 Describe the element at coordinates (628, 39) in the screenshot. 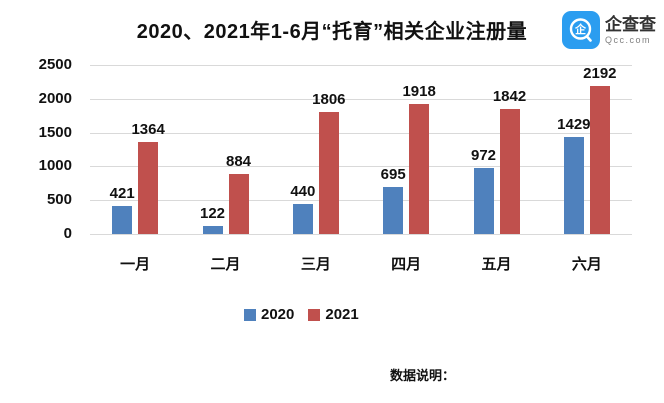

I see `logo-domain: Qcc.com` at that location.